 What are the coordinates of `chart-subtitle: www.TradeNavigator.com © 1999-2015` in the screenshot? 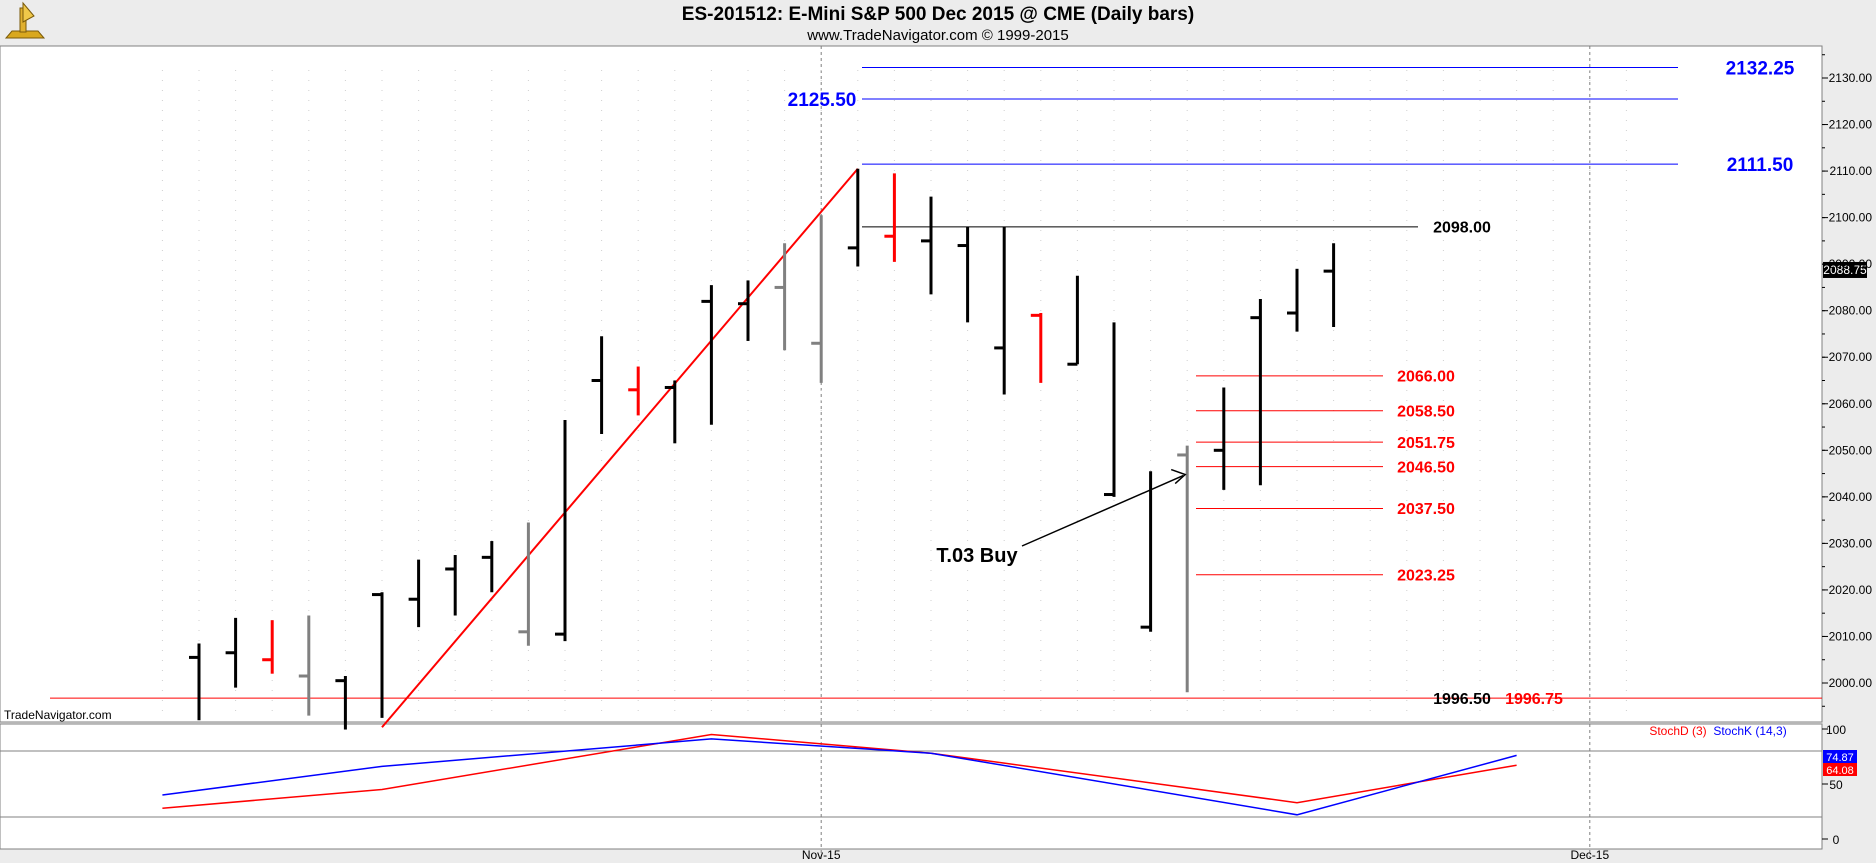 It's located at (937, 35).